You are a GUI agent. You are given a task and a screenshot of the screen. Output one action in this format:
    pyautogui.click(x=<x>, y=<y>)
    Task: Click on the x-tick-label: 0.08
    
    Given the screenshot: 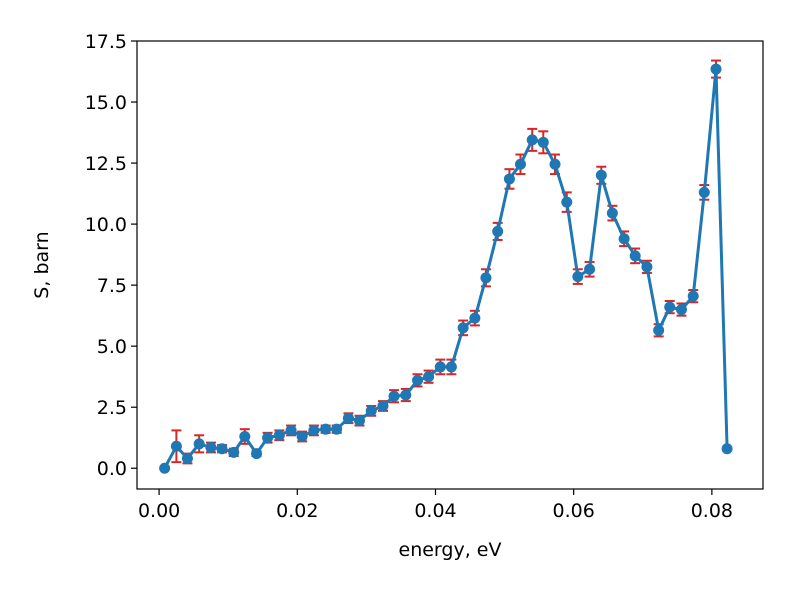 What is the action you would take?
    pyautogui.click(x=712, y=511)
    